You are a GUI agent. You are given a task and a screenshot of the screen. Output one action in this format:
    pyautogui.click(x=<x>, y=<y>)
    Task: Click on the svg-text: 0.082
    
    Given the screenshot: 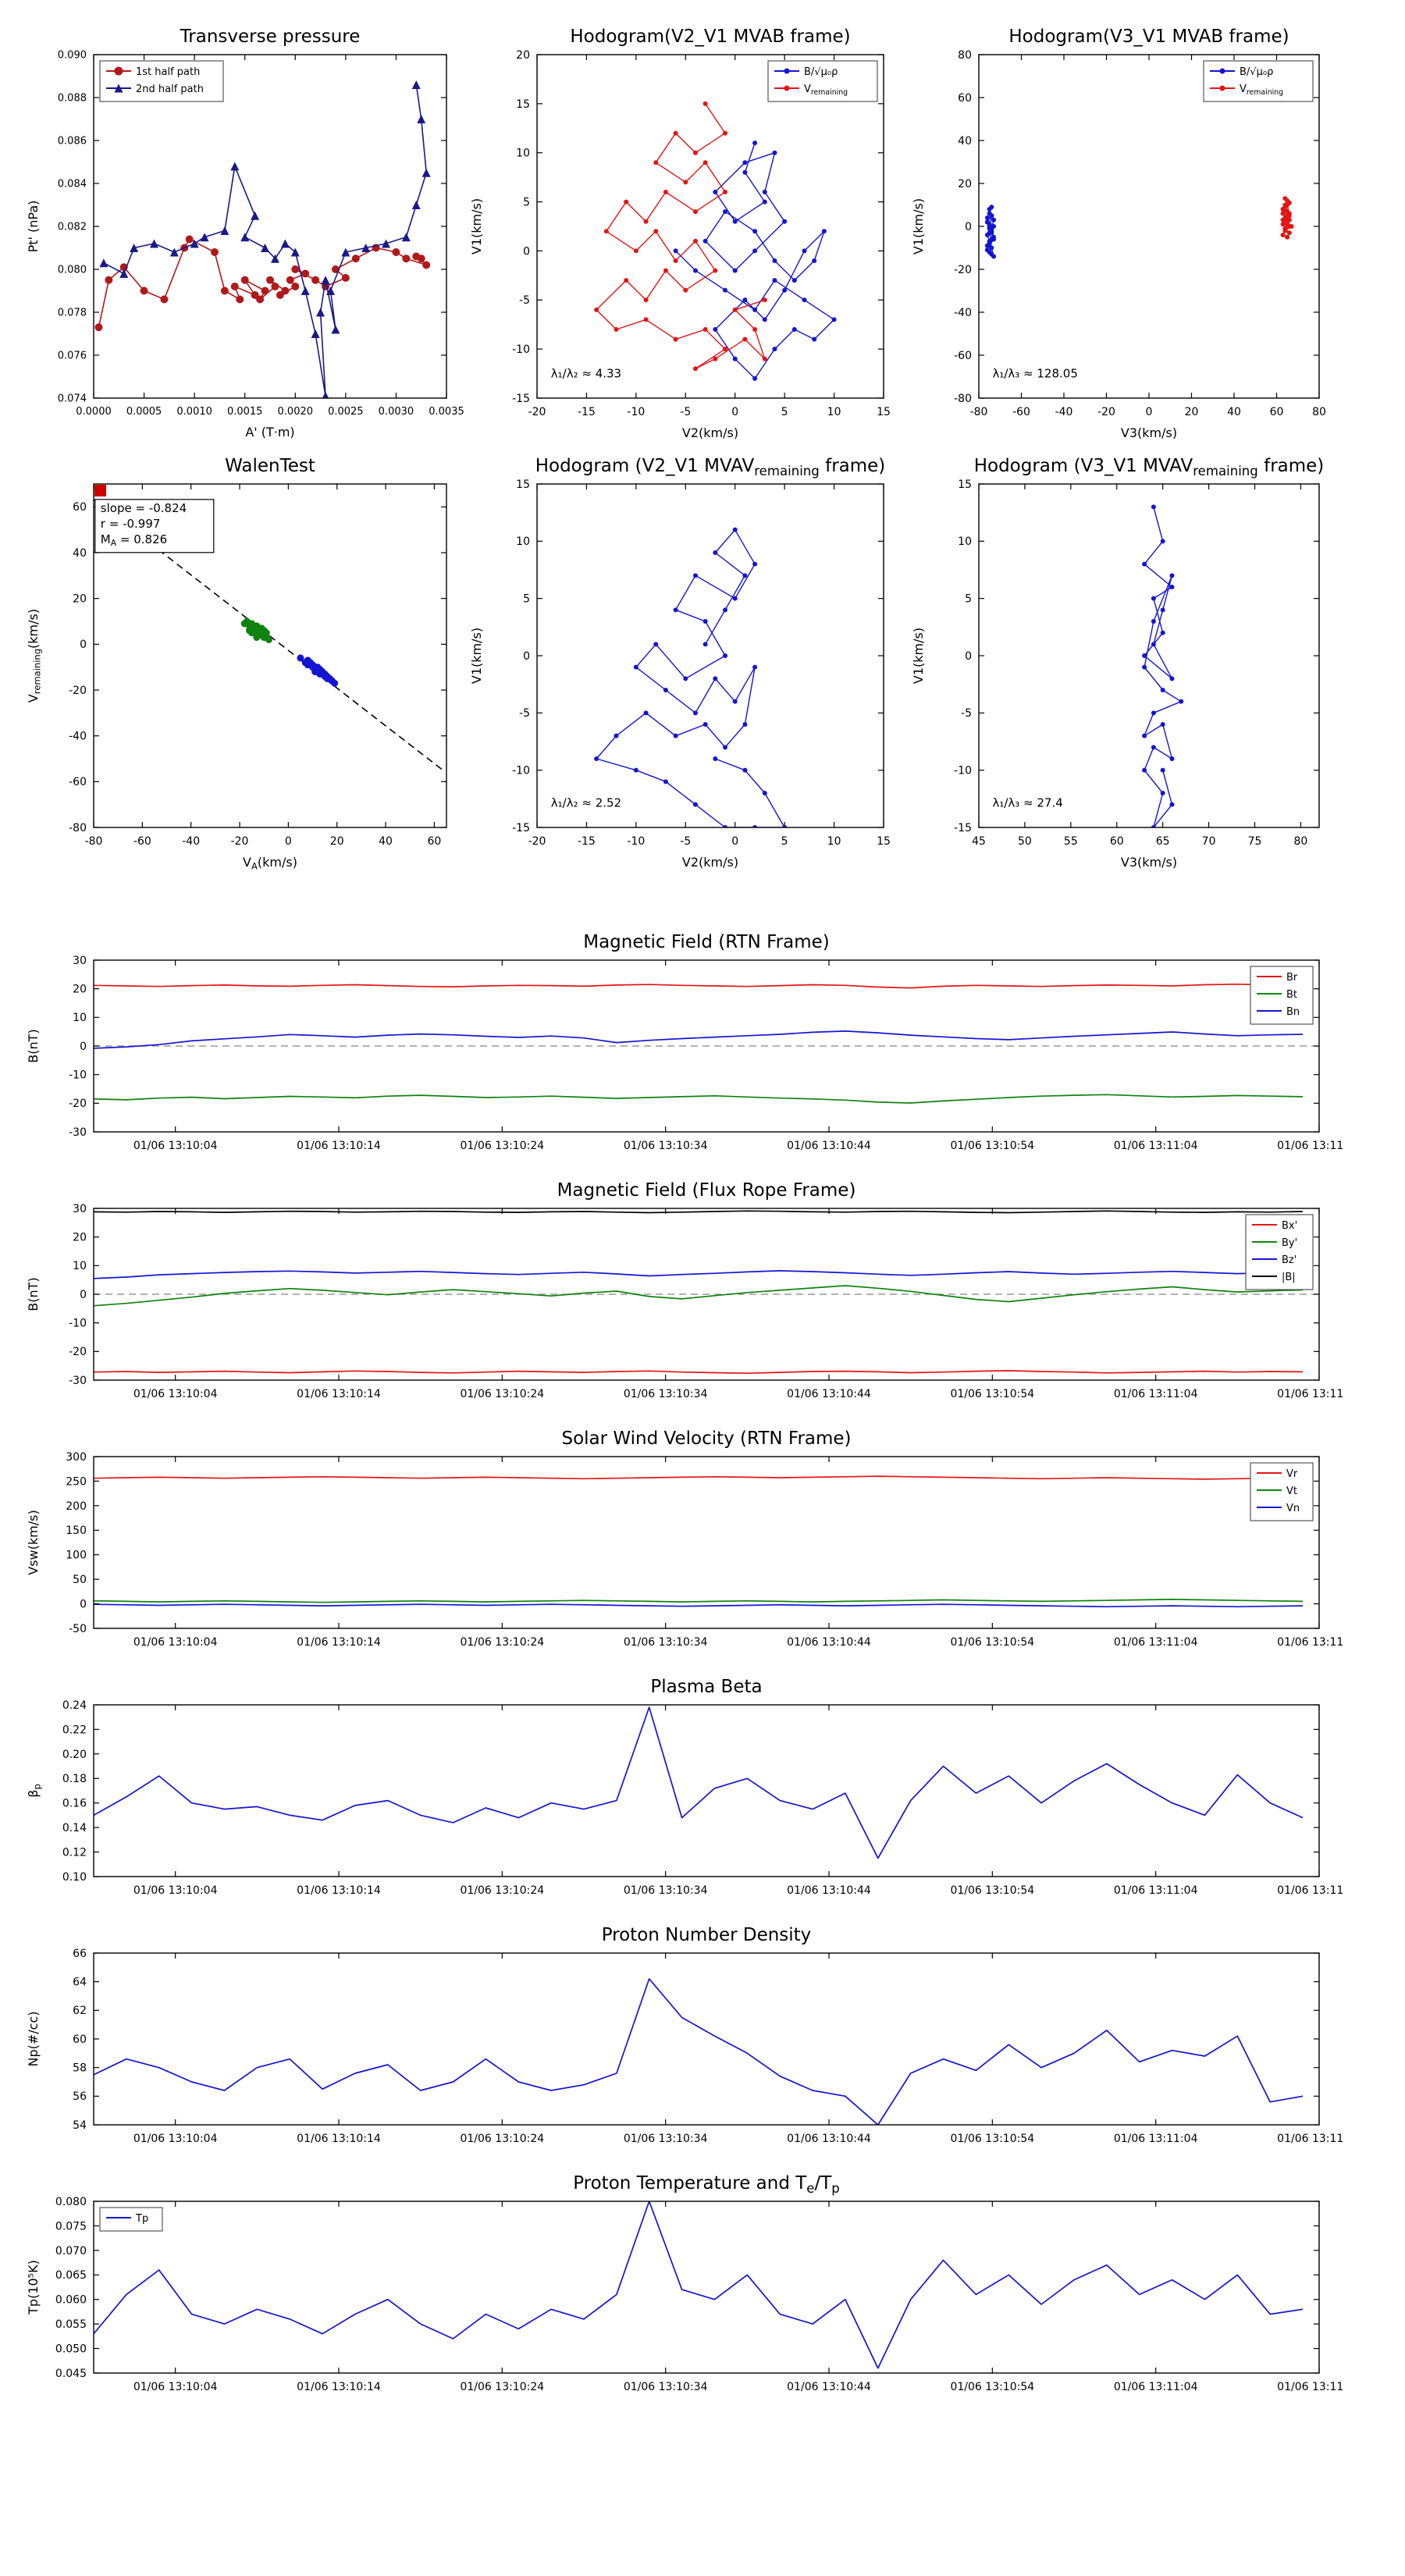 What is the action you would take?
    pyautogui.click(x=72, y=227)
    